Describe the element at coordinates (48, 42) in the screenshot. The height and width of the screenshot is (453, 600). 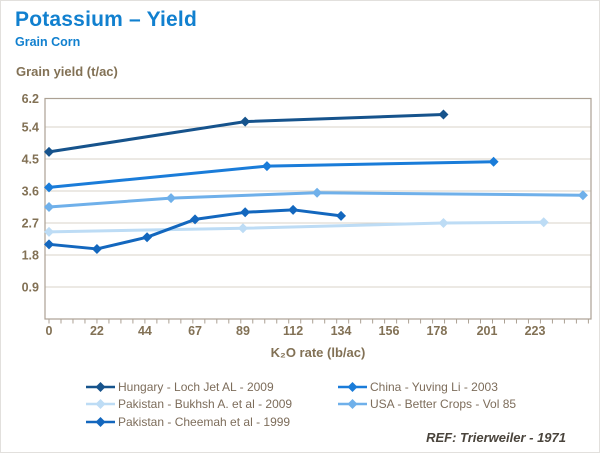
I see `chart-subtitle: Grain Corn` at that location.